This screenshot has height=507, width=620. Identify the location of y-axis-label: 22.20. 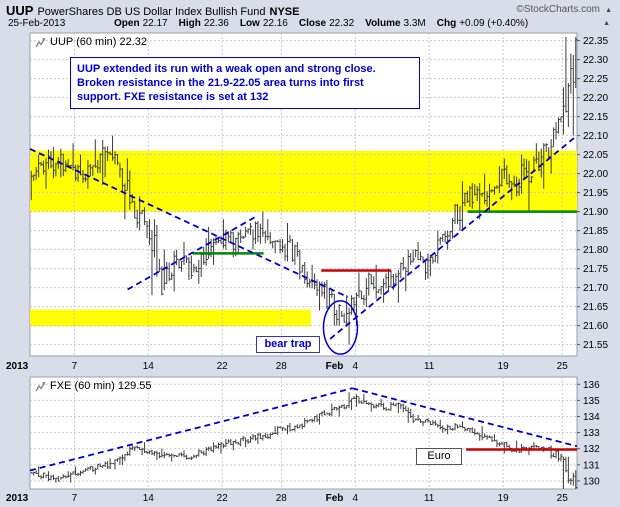
(595, 98).